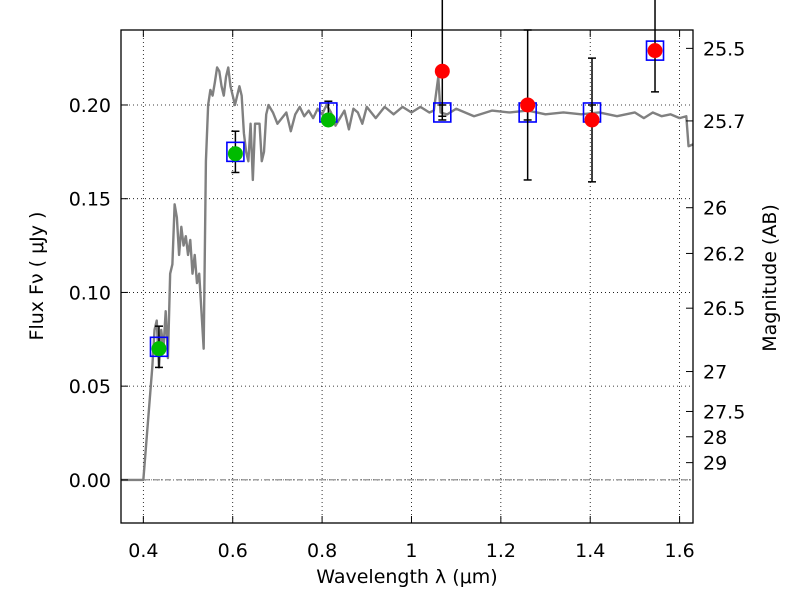 The height and width of the screenshot is (600, 800). I want to click on right-tick-label: 29, so click(715, 464).